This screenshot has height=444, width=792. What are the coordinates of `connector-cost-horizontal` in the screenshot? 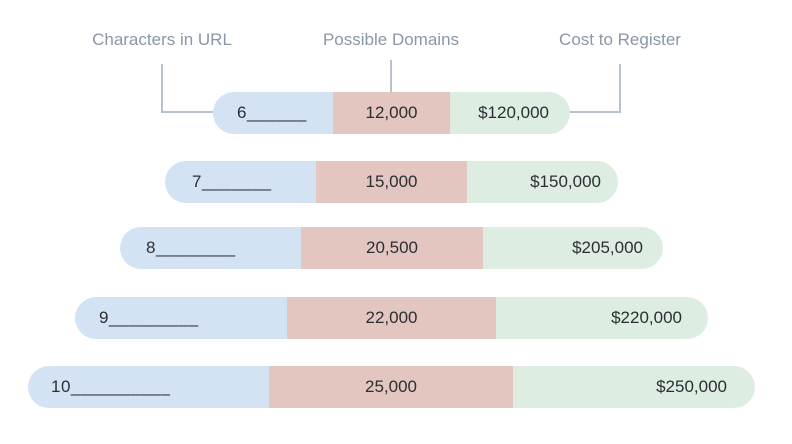 It's located at (591, 112).